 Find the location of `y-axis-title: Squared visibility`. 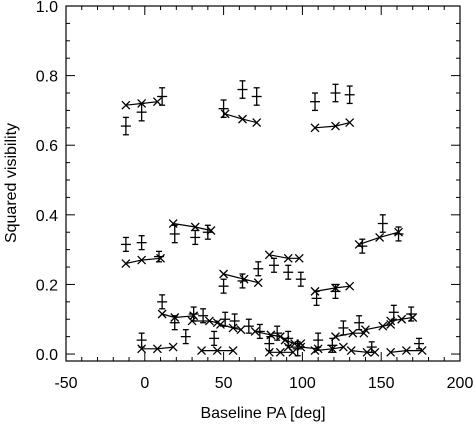

y-axis-title: Squared visibility is located at coordinates (11, 183).